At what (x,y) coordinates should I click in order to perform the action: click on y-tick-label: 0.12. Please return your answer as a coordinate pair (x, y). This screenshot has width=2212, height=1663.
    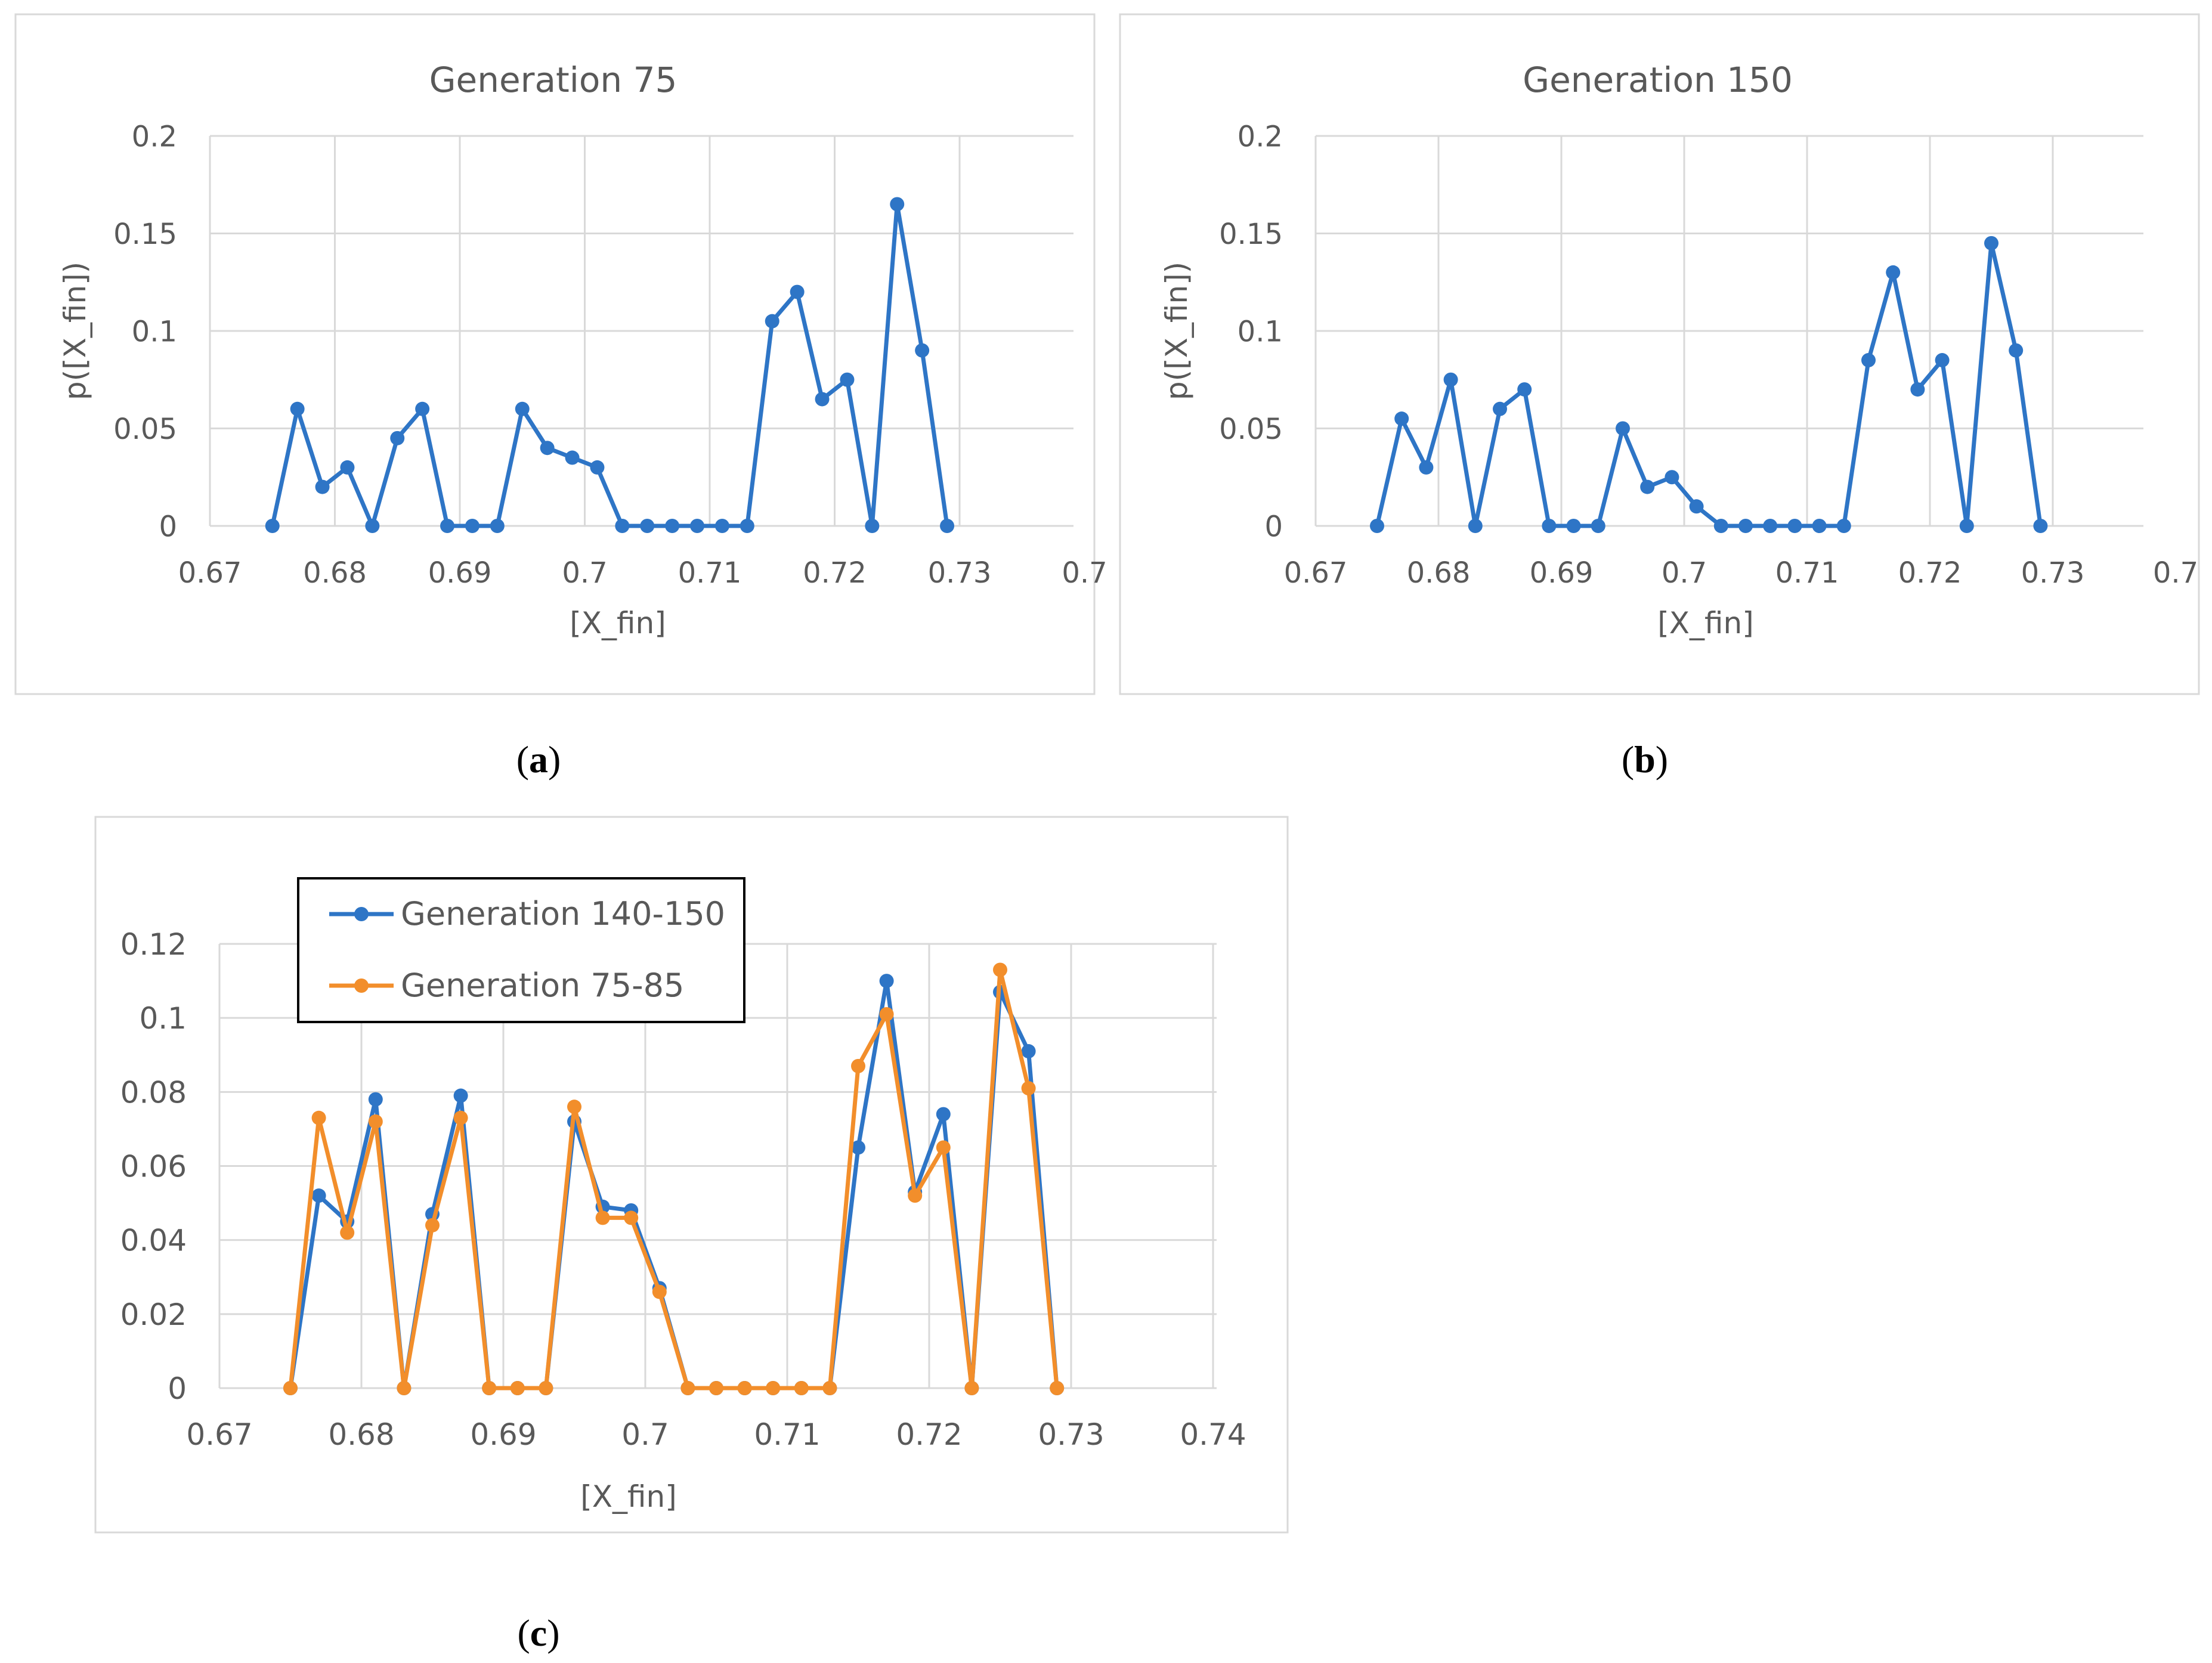
    Looking at the image, I should click on (153, 944).